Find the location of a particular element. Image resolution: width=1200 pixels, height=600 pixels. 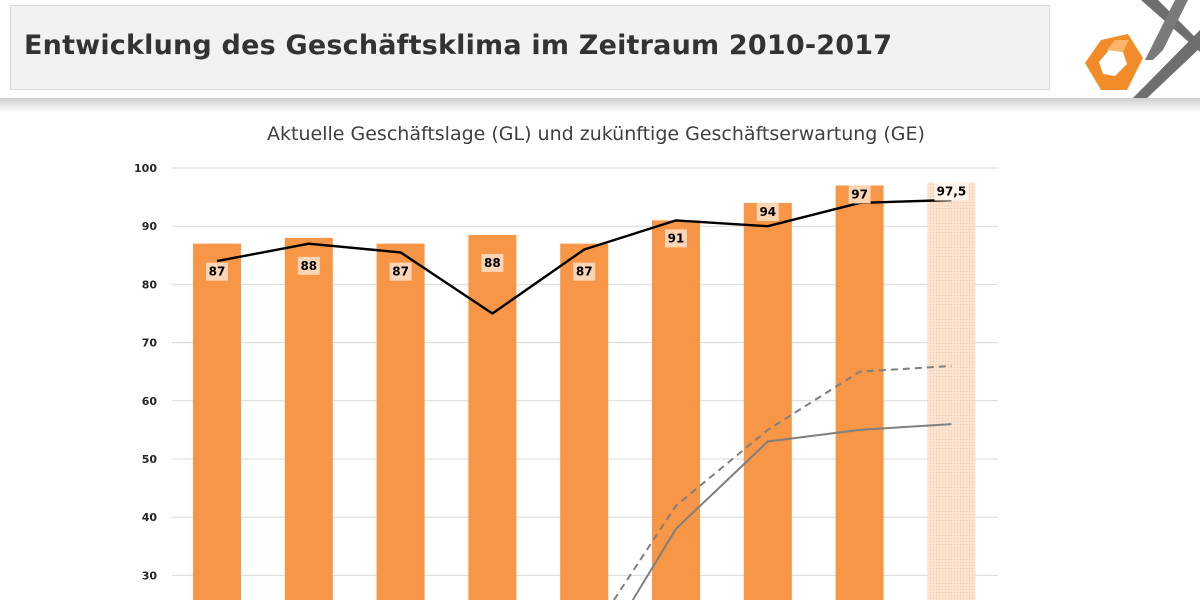

bar-value-label-text: 97,5 is located at coordinates (952, 192).